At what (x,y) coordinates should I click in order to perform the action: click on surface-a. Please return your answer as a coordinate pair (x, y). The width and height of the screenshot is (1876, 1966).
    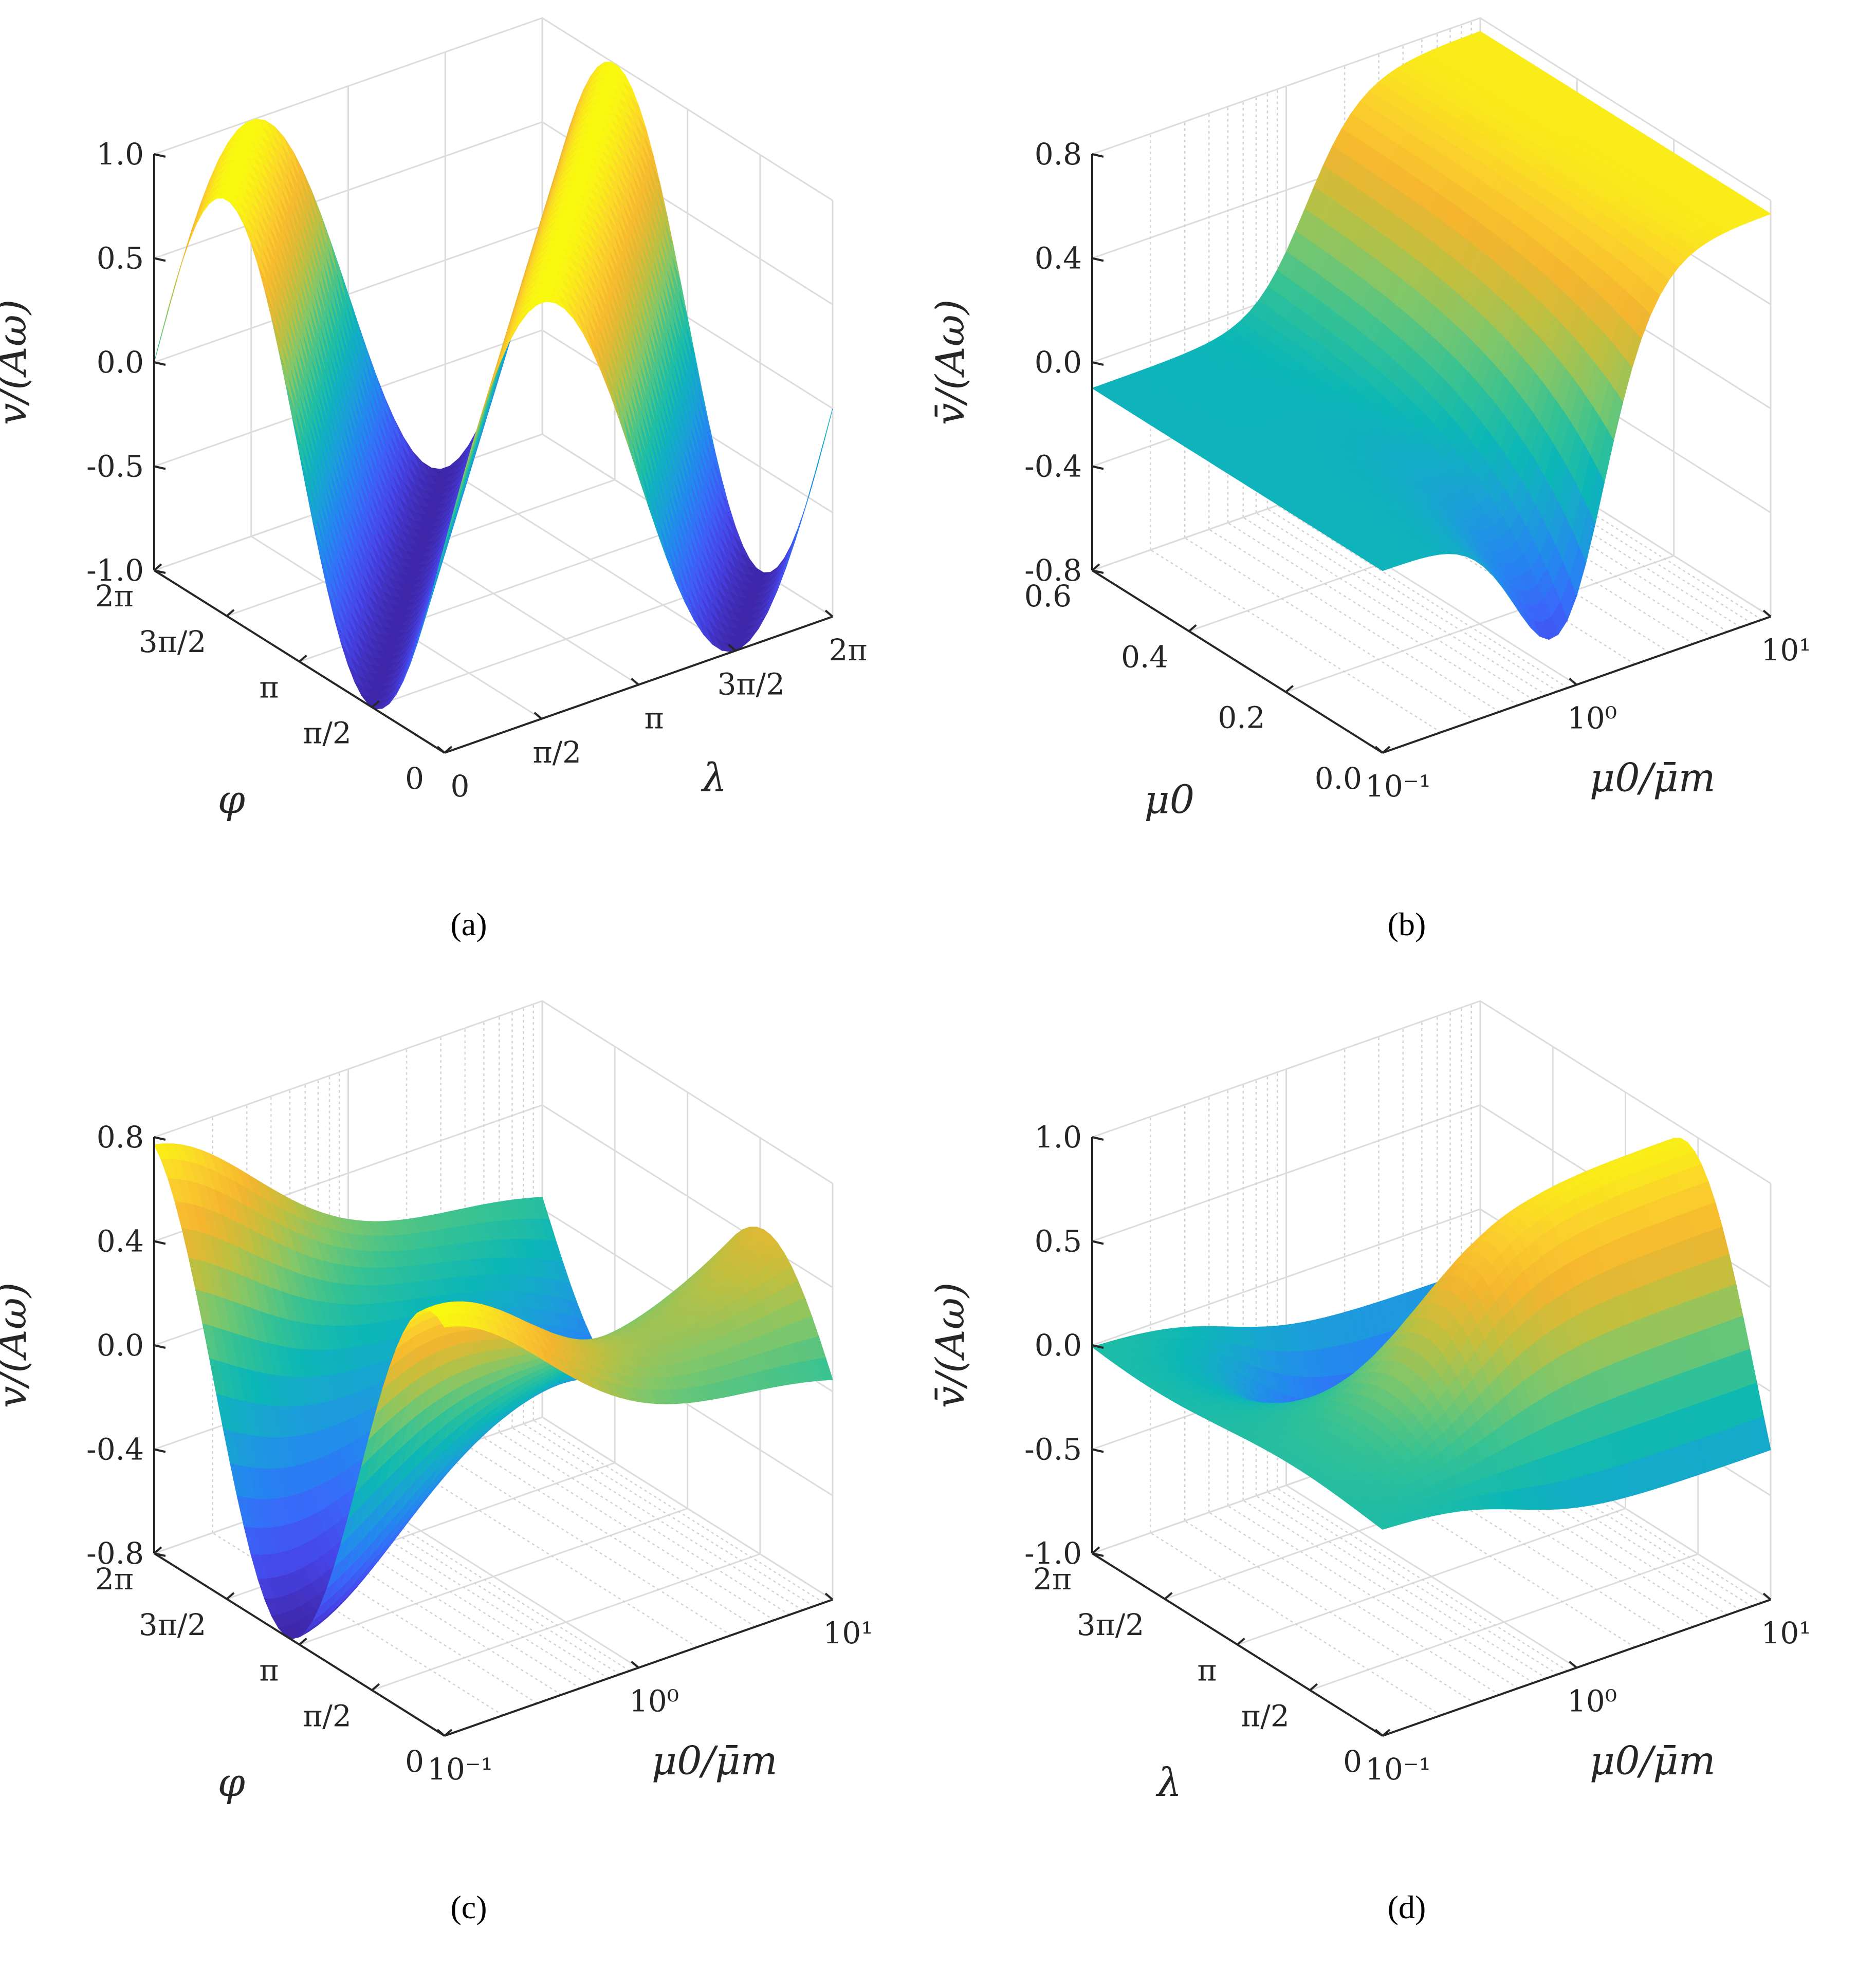
    Looking at the image, I should click on (493, 385).